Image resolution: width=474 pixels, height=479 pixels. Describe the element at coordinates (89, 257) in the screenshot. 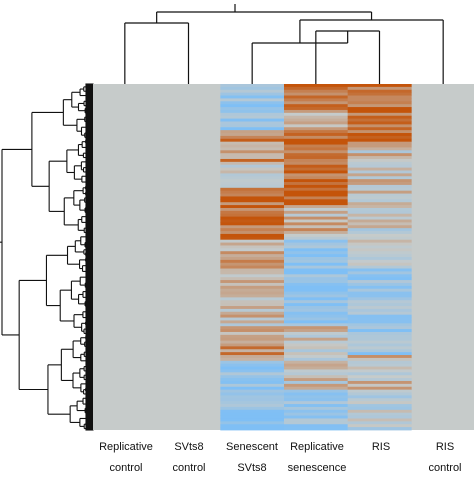

I see `row-leaf-ticks` at that location.